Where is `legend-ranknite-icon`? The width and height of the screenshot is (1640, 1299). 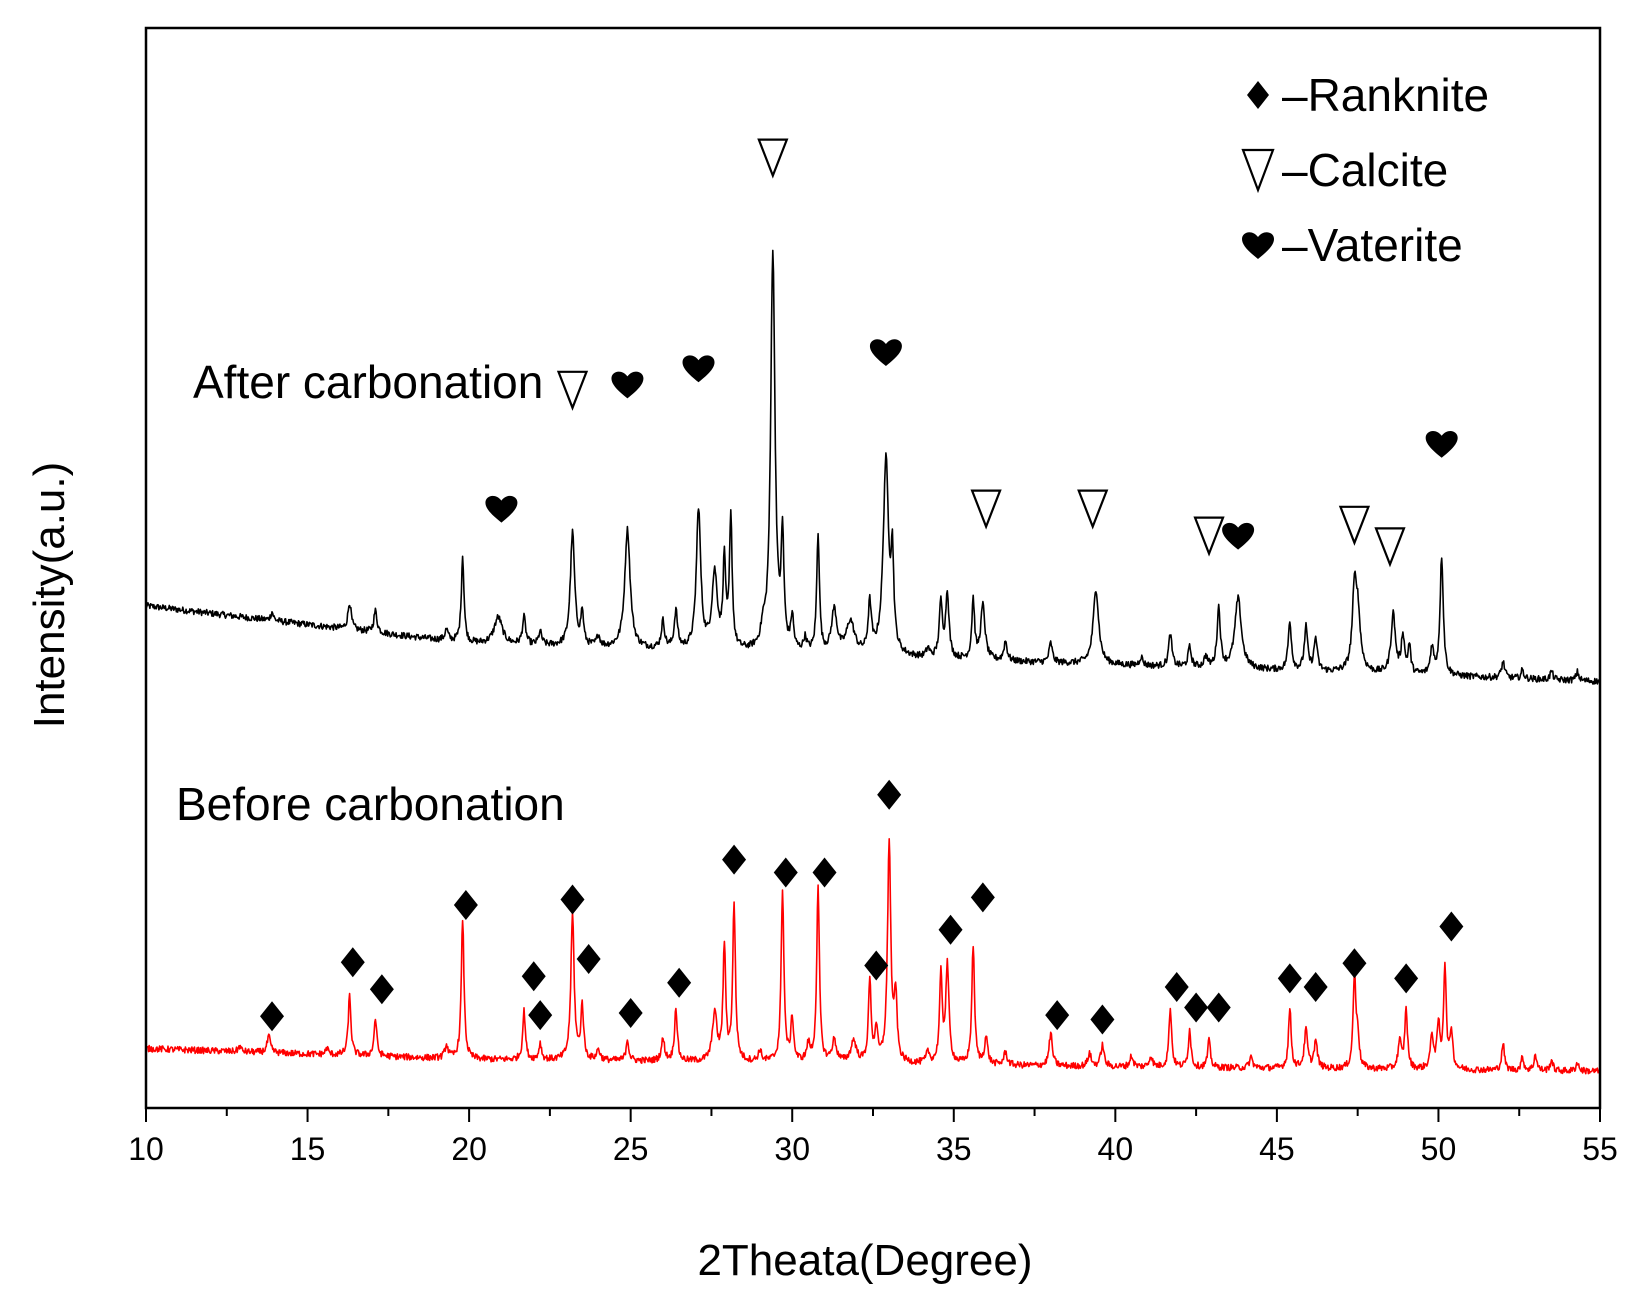 legend-ranknite-icon is located at coordinates (1258, 95).